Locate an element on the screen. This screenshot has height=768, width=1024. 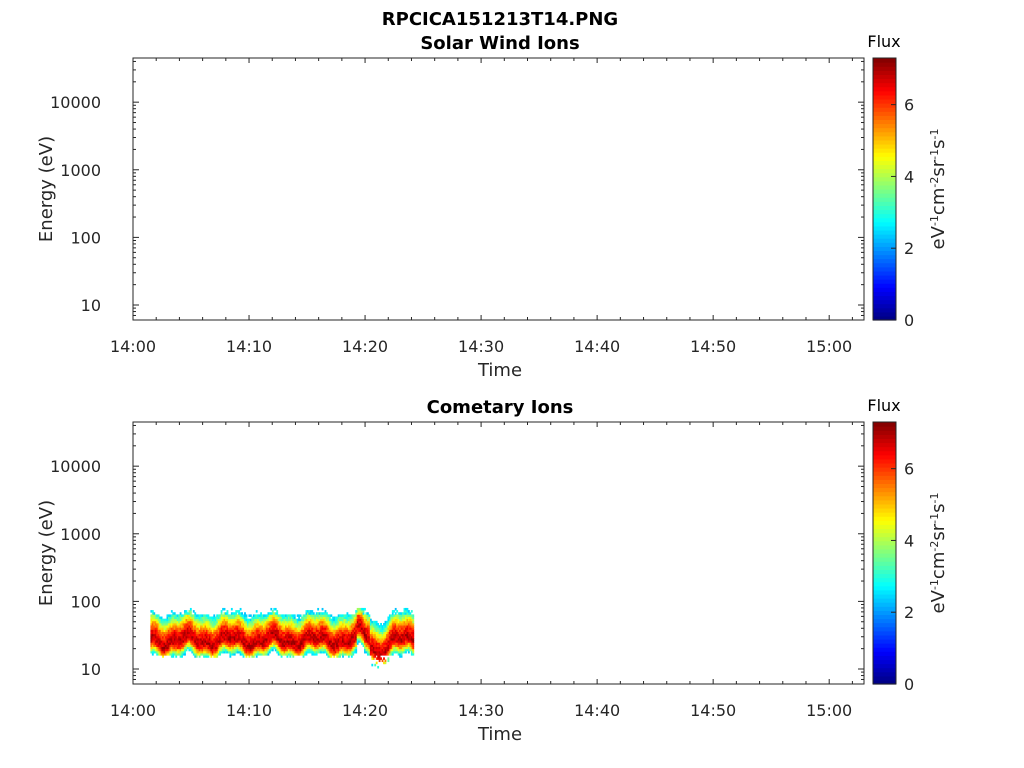
colorbar-title: Flux is located at coordinates (883, 41).